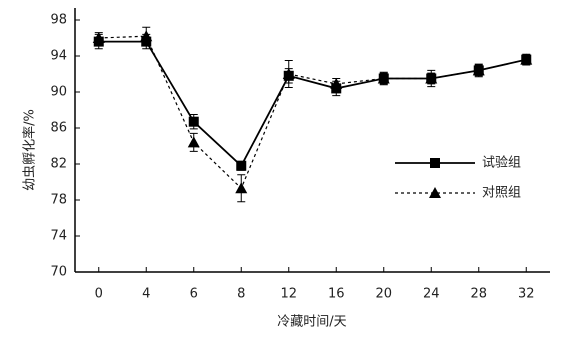  I want to click on x-tick-label: 20, so click(383, 294).